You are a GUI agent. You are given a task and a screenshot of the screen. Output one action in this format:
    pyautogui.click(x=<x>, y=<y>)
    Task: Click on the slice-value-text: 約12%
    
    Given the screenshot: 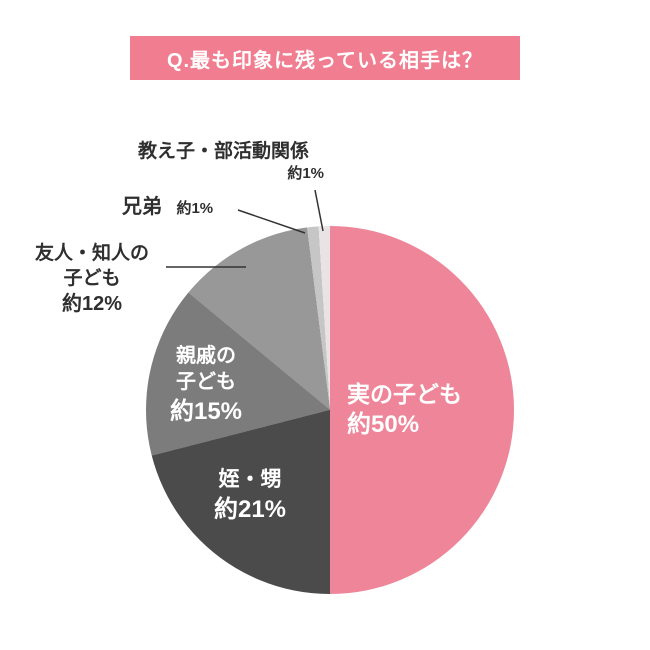 What is the action you would take?
    pyautogui.click(x=92, y=304)
    